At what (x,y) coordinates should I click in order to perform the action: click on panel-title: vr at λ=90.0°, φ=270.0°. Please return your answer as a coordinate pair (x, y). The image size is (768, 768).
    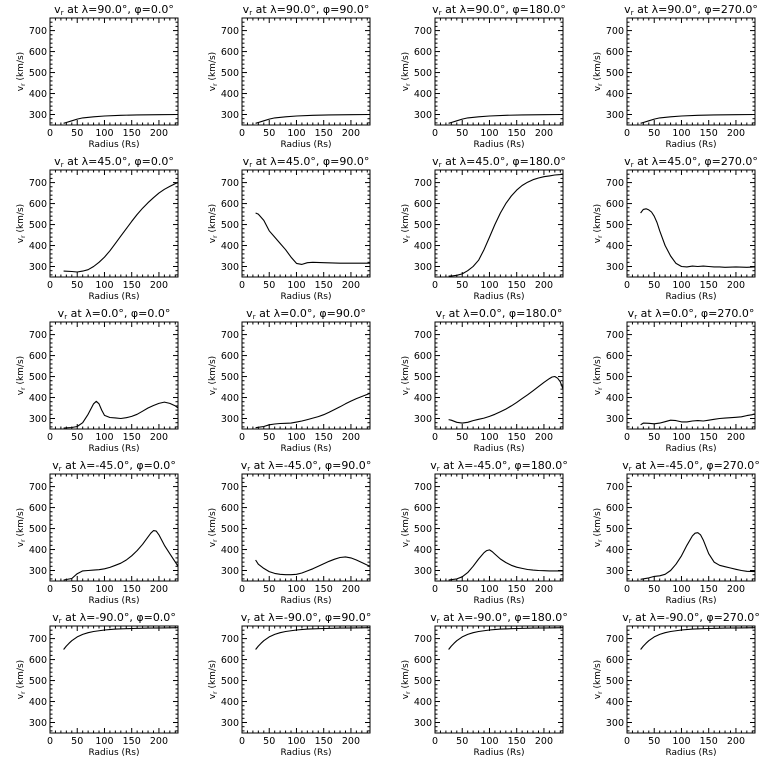
    Looking at the image, I should click on (691, 10).